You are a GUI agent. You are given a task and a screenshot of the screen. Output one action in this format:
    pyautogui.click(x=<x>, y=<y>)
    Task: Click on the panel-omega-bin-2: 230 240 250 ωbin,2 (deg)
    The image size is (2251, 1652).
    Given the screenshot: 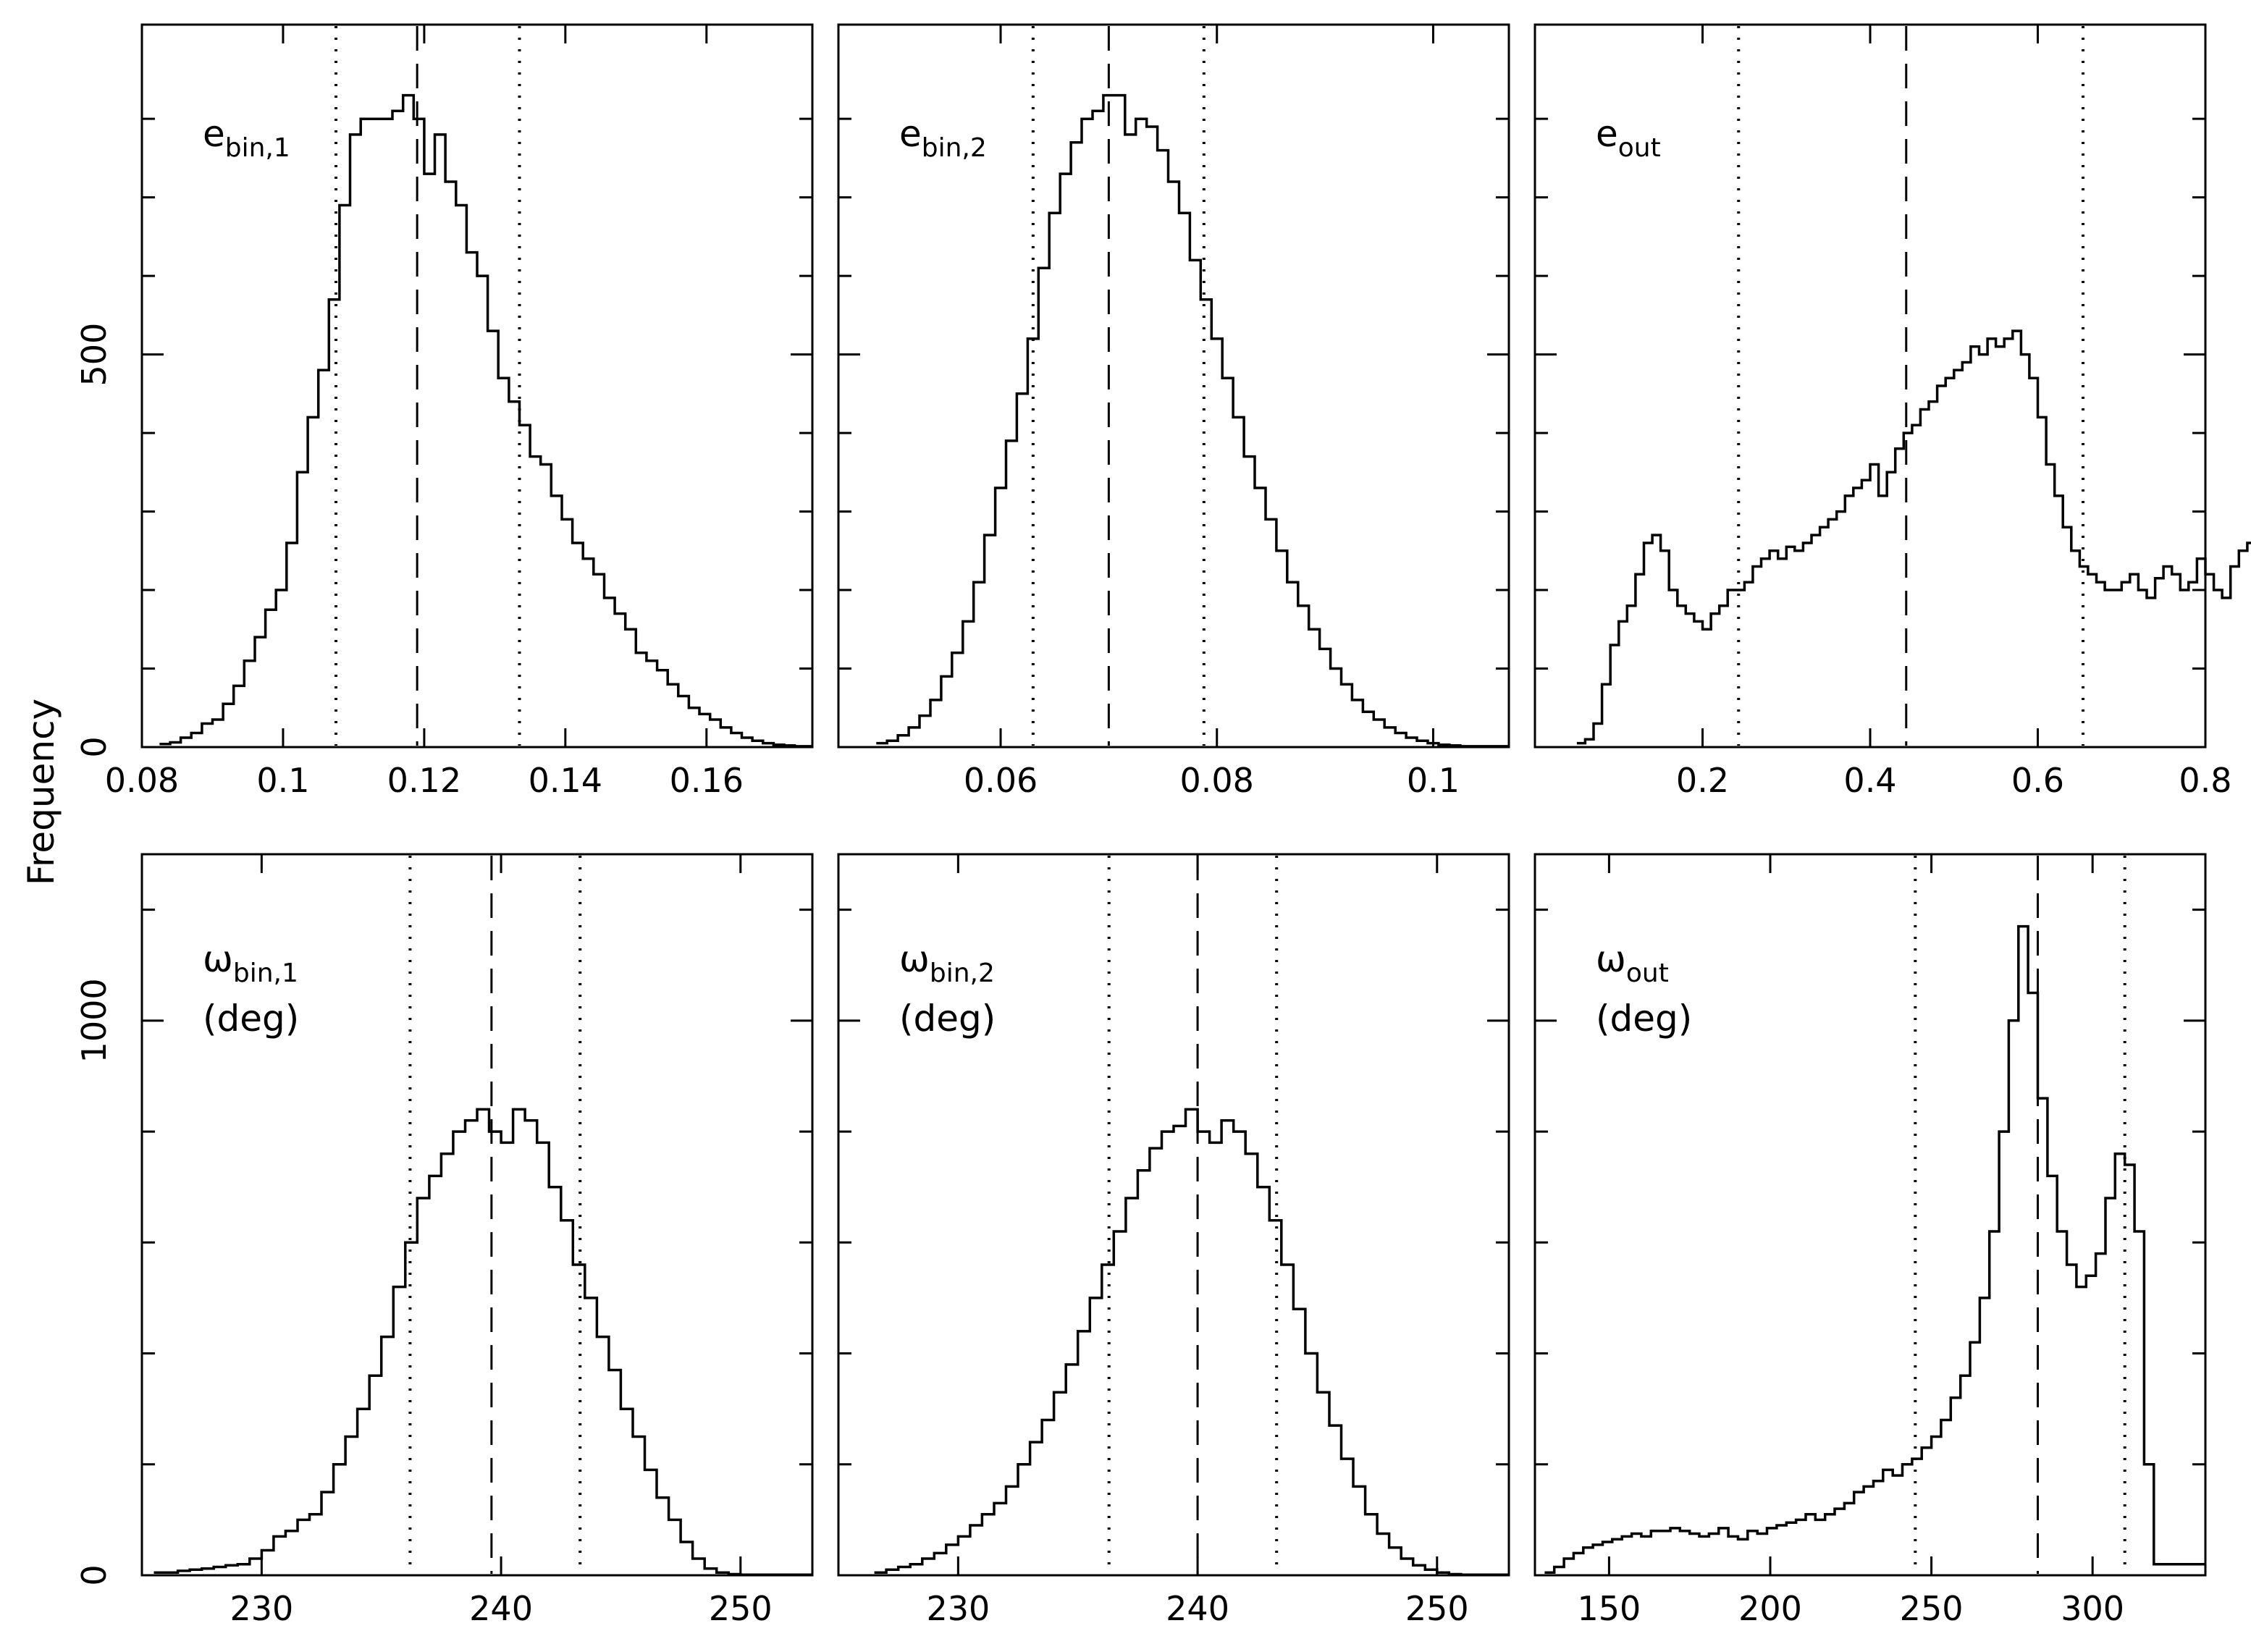 What is the action you would take?
    pyautogui.click(x=1173, y=1240)
    